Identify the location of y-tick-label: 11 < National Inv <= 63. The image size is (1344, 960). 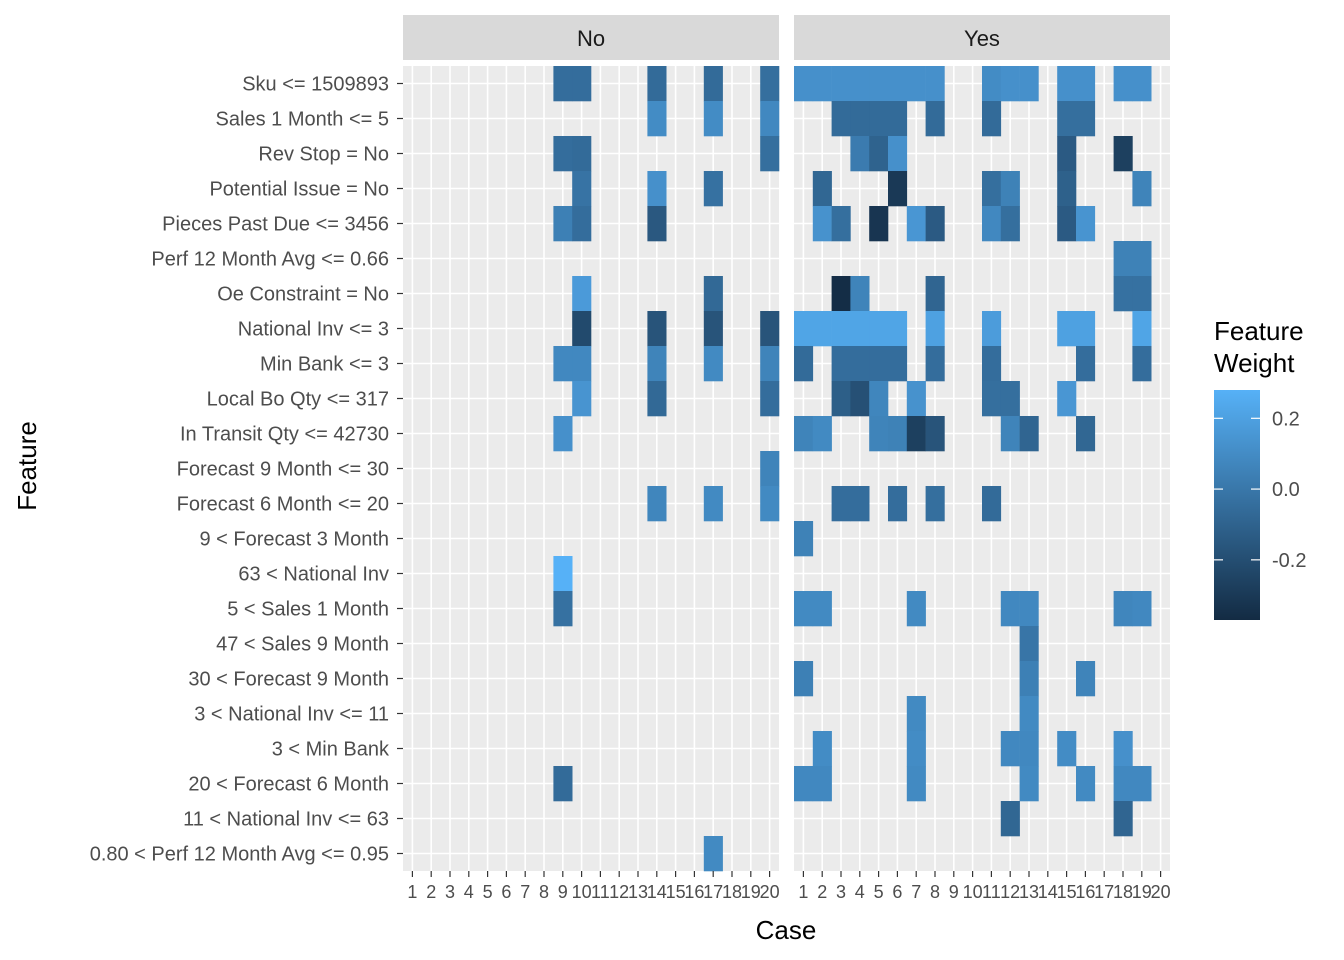
(286, 820).